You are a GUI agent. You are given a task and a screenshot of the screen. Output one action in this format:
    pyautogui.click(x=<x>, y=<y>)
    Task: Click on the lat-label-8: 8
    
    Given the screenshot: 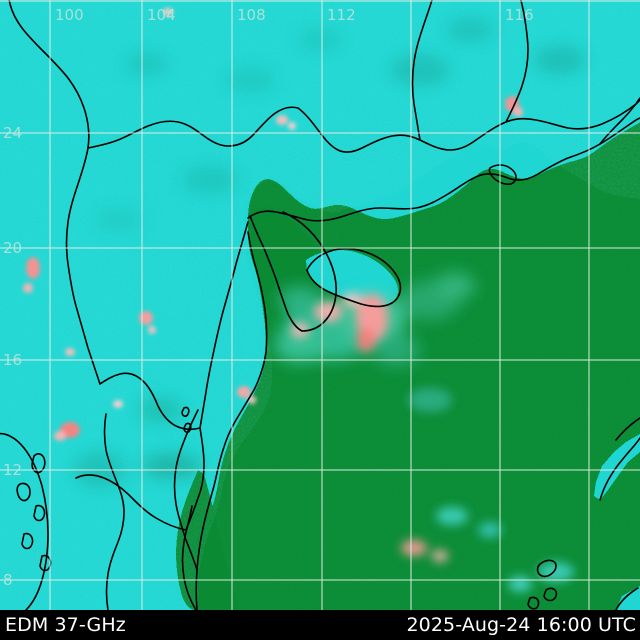 What is the action you would take?
    pyautogui.click(x=8, y=580)
    